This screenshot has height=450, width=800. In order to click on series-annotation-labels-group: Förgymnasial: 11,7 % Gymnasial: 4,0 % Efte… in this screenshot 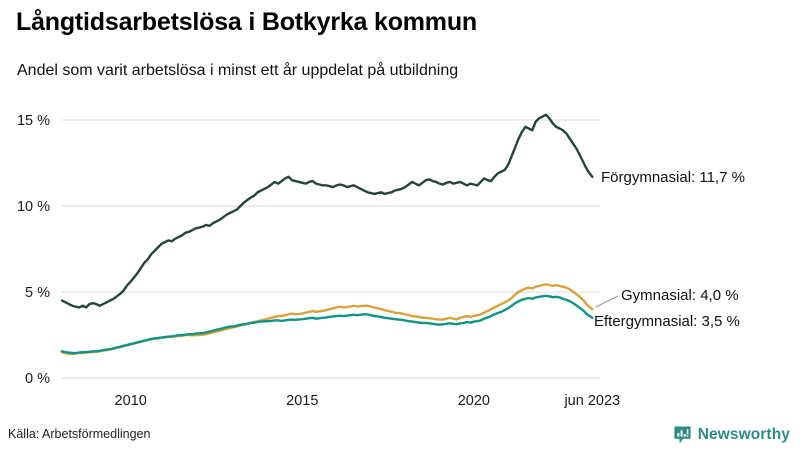, I will do `click(669, 249)`.